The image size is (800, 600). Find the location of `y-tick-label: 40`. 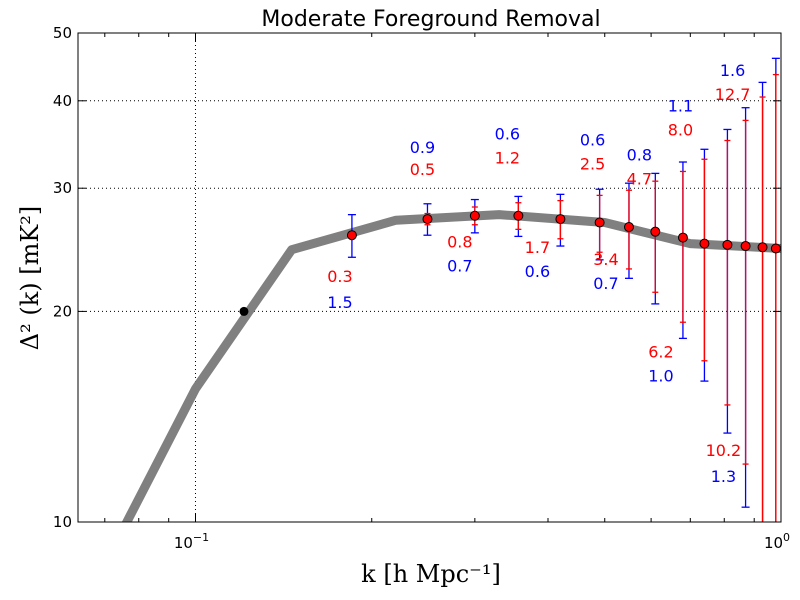

y-tick-label: 40 is located at coordinates (62, 101).